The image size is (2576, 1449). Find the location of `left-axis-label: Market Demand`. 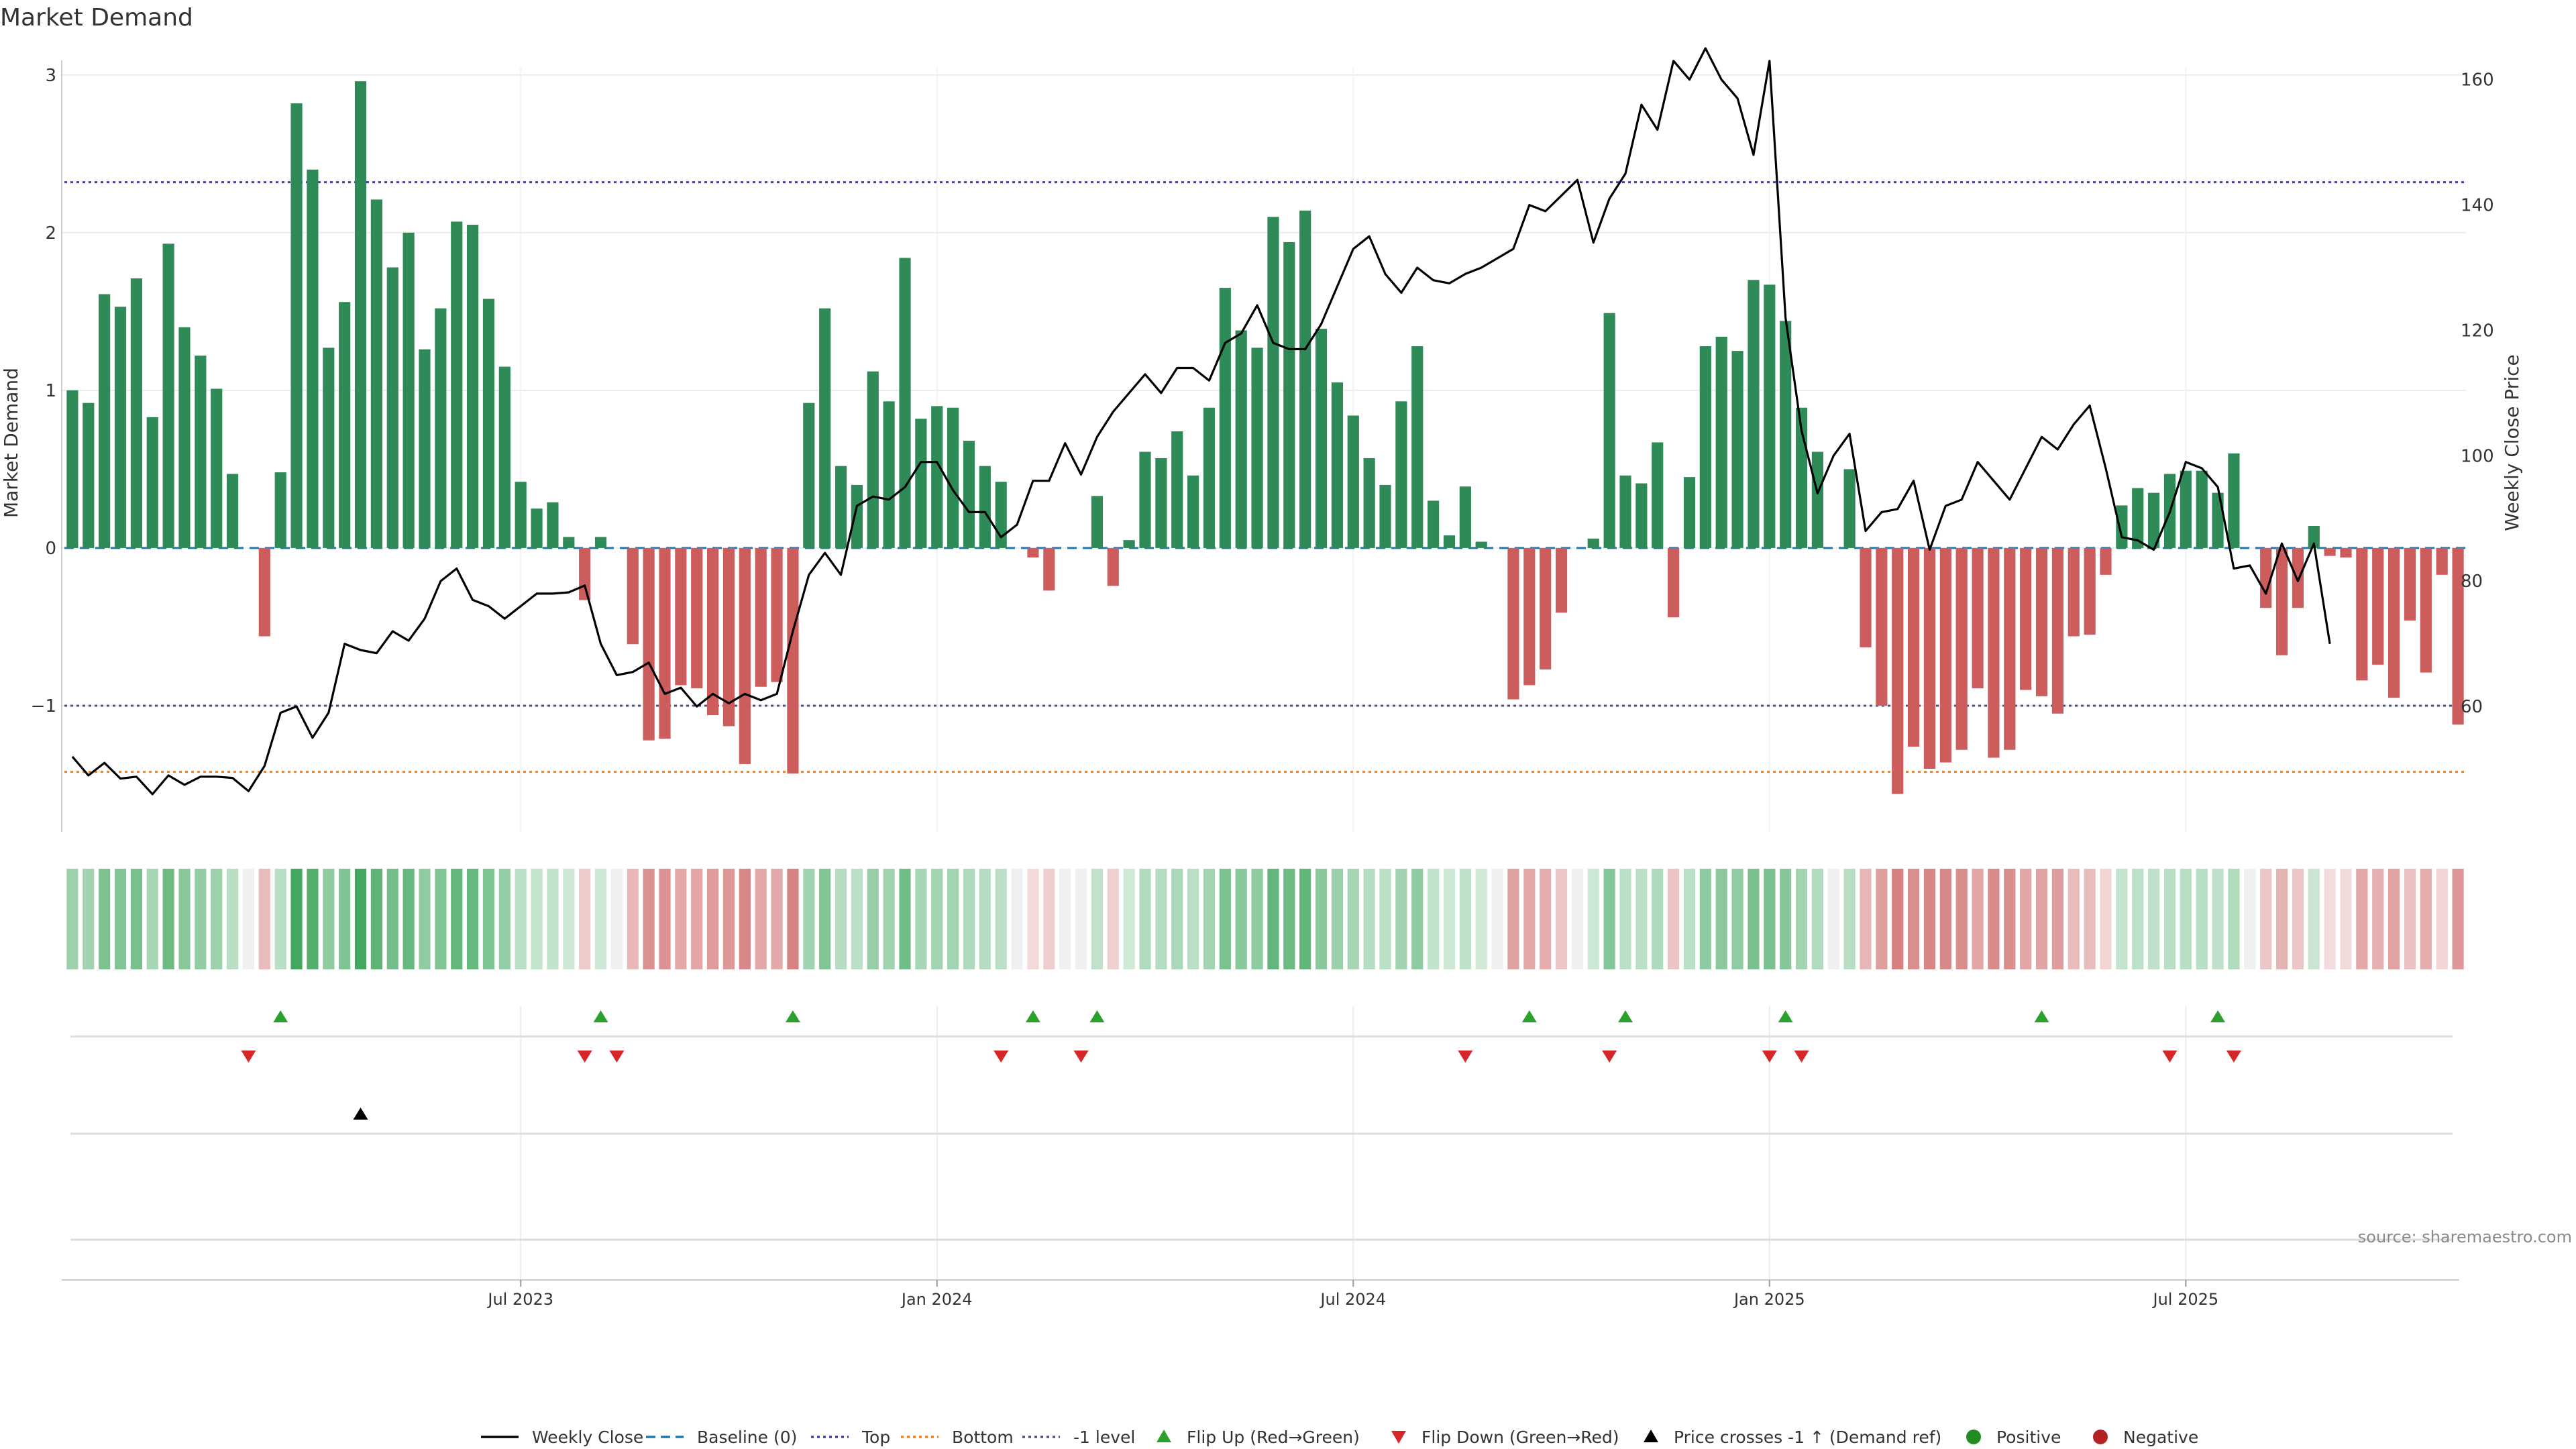

left-axis-label: Market Demand is located at coordinates (11, 443).